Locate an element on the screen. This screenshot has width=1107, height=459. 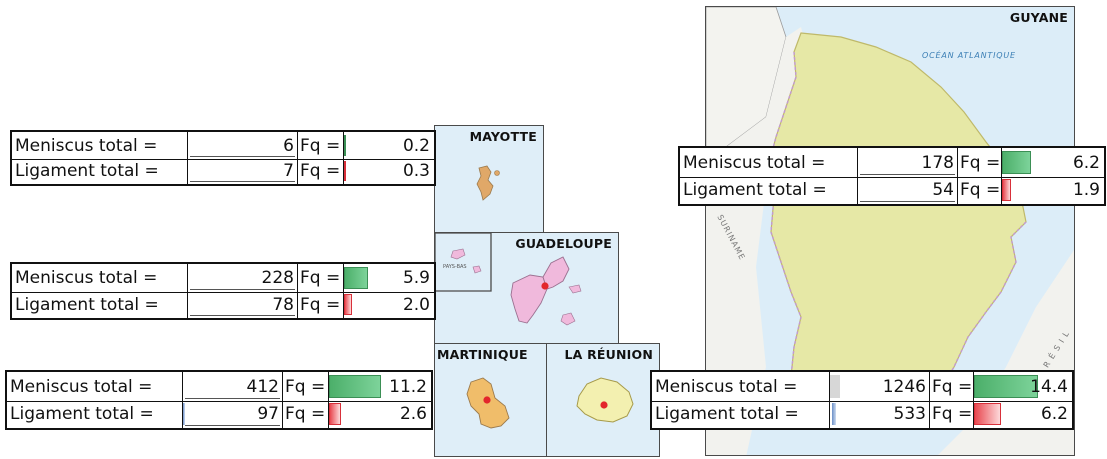
martinique-map is located at coordinates (488, 403).